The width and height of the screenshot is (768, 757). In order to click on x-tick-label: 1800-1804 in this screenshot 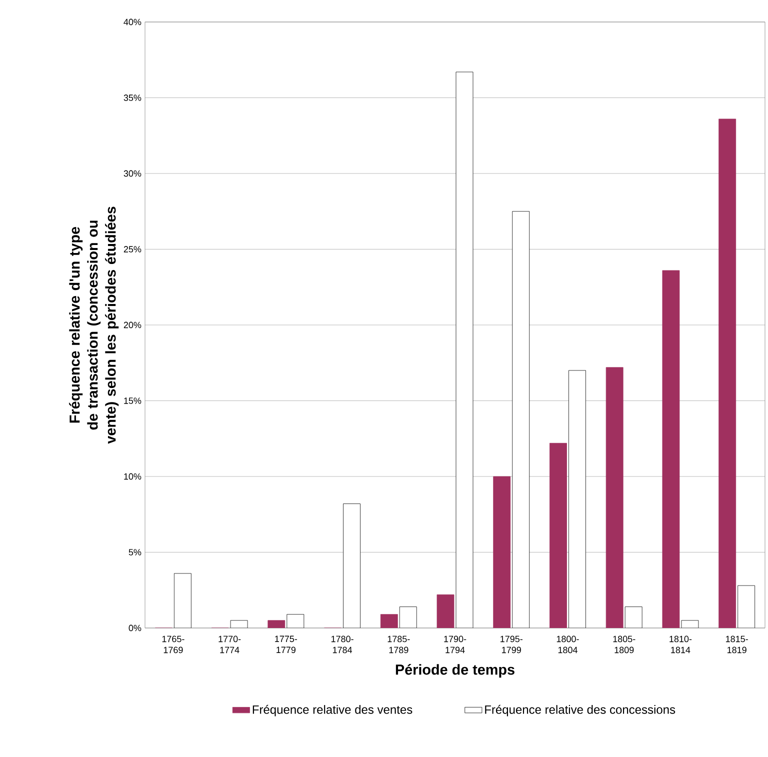, I will do `click(567, 645)`.